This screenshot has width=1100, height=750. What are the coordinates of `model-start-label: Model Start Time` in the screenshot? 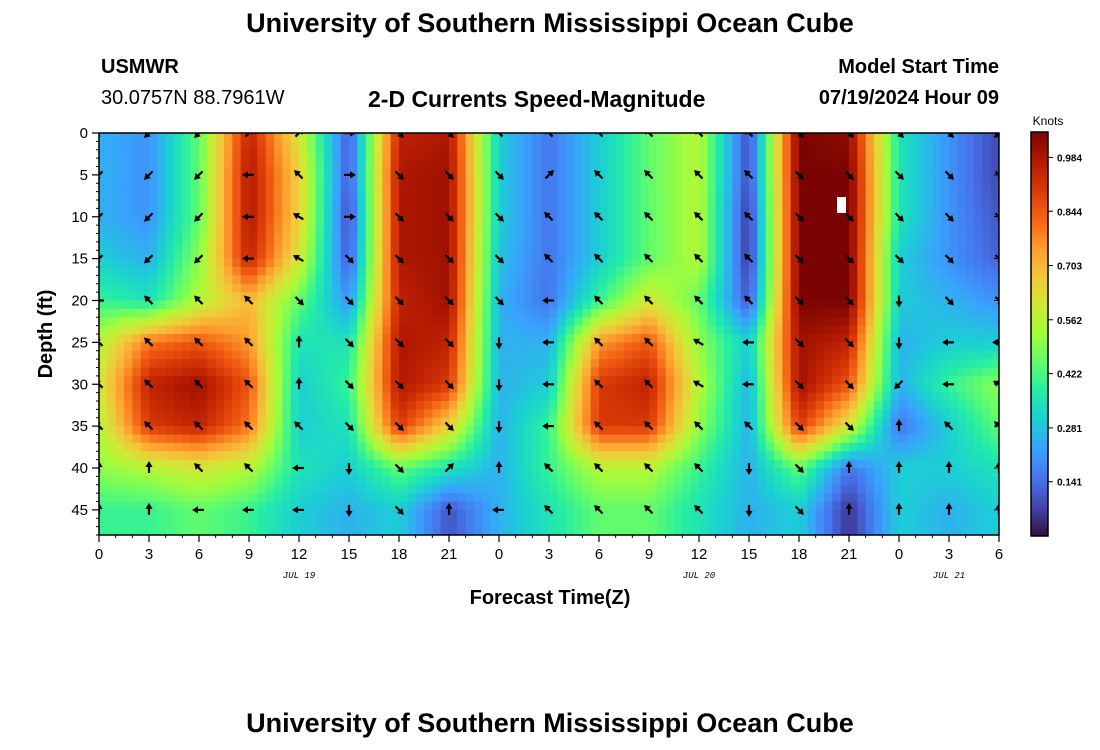 It's located at (918, 67).